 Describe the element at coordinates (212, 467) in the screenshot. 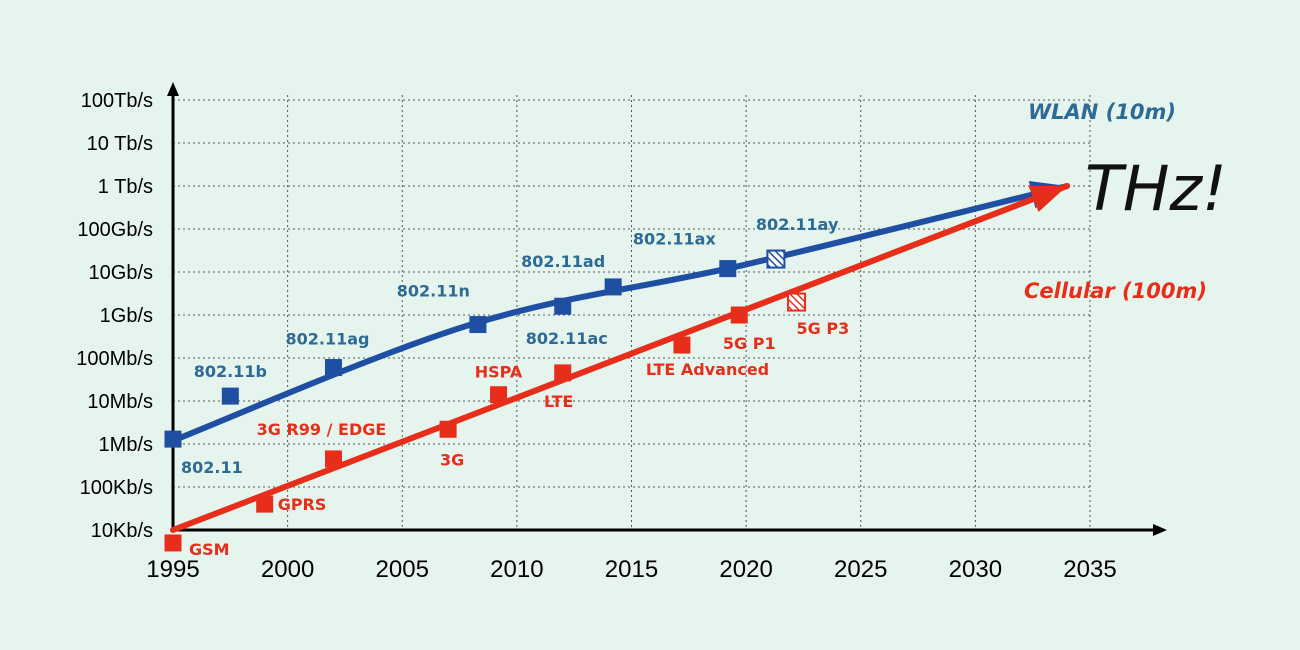

I see `data-point-label: 802.11` at that location.